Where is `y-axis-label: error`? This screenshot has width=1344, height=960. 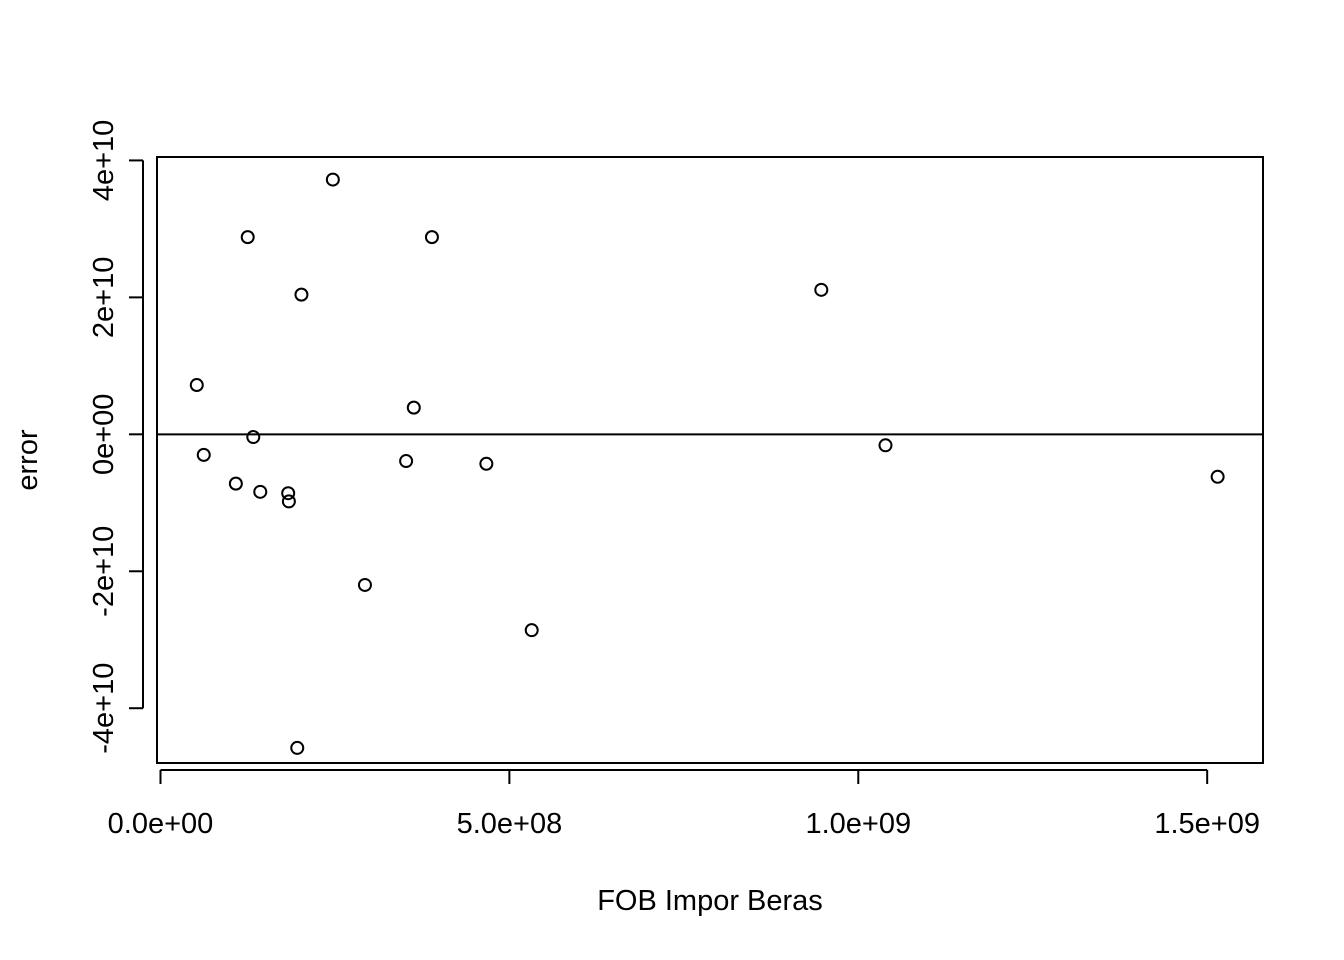 y-axis-label: error is located at coordinates (28, 460).